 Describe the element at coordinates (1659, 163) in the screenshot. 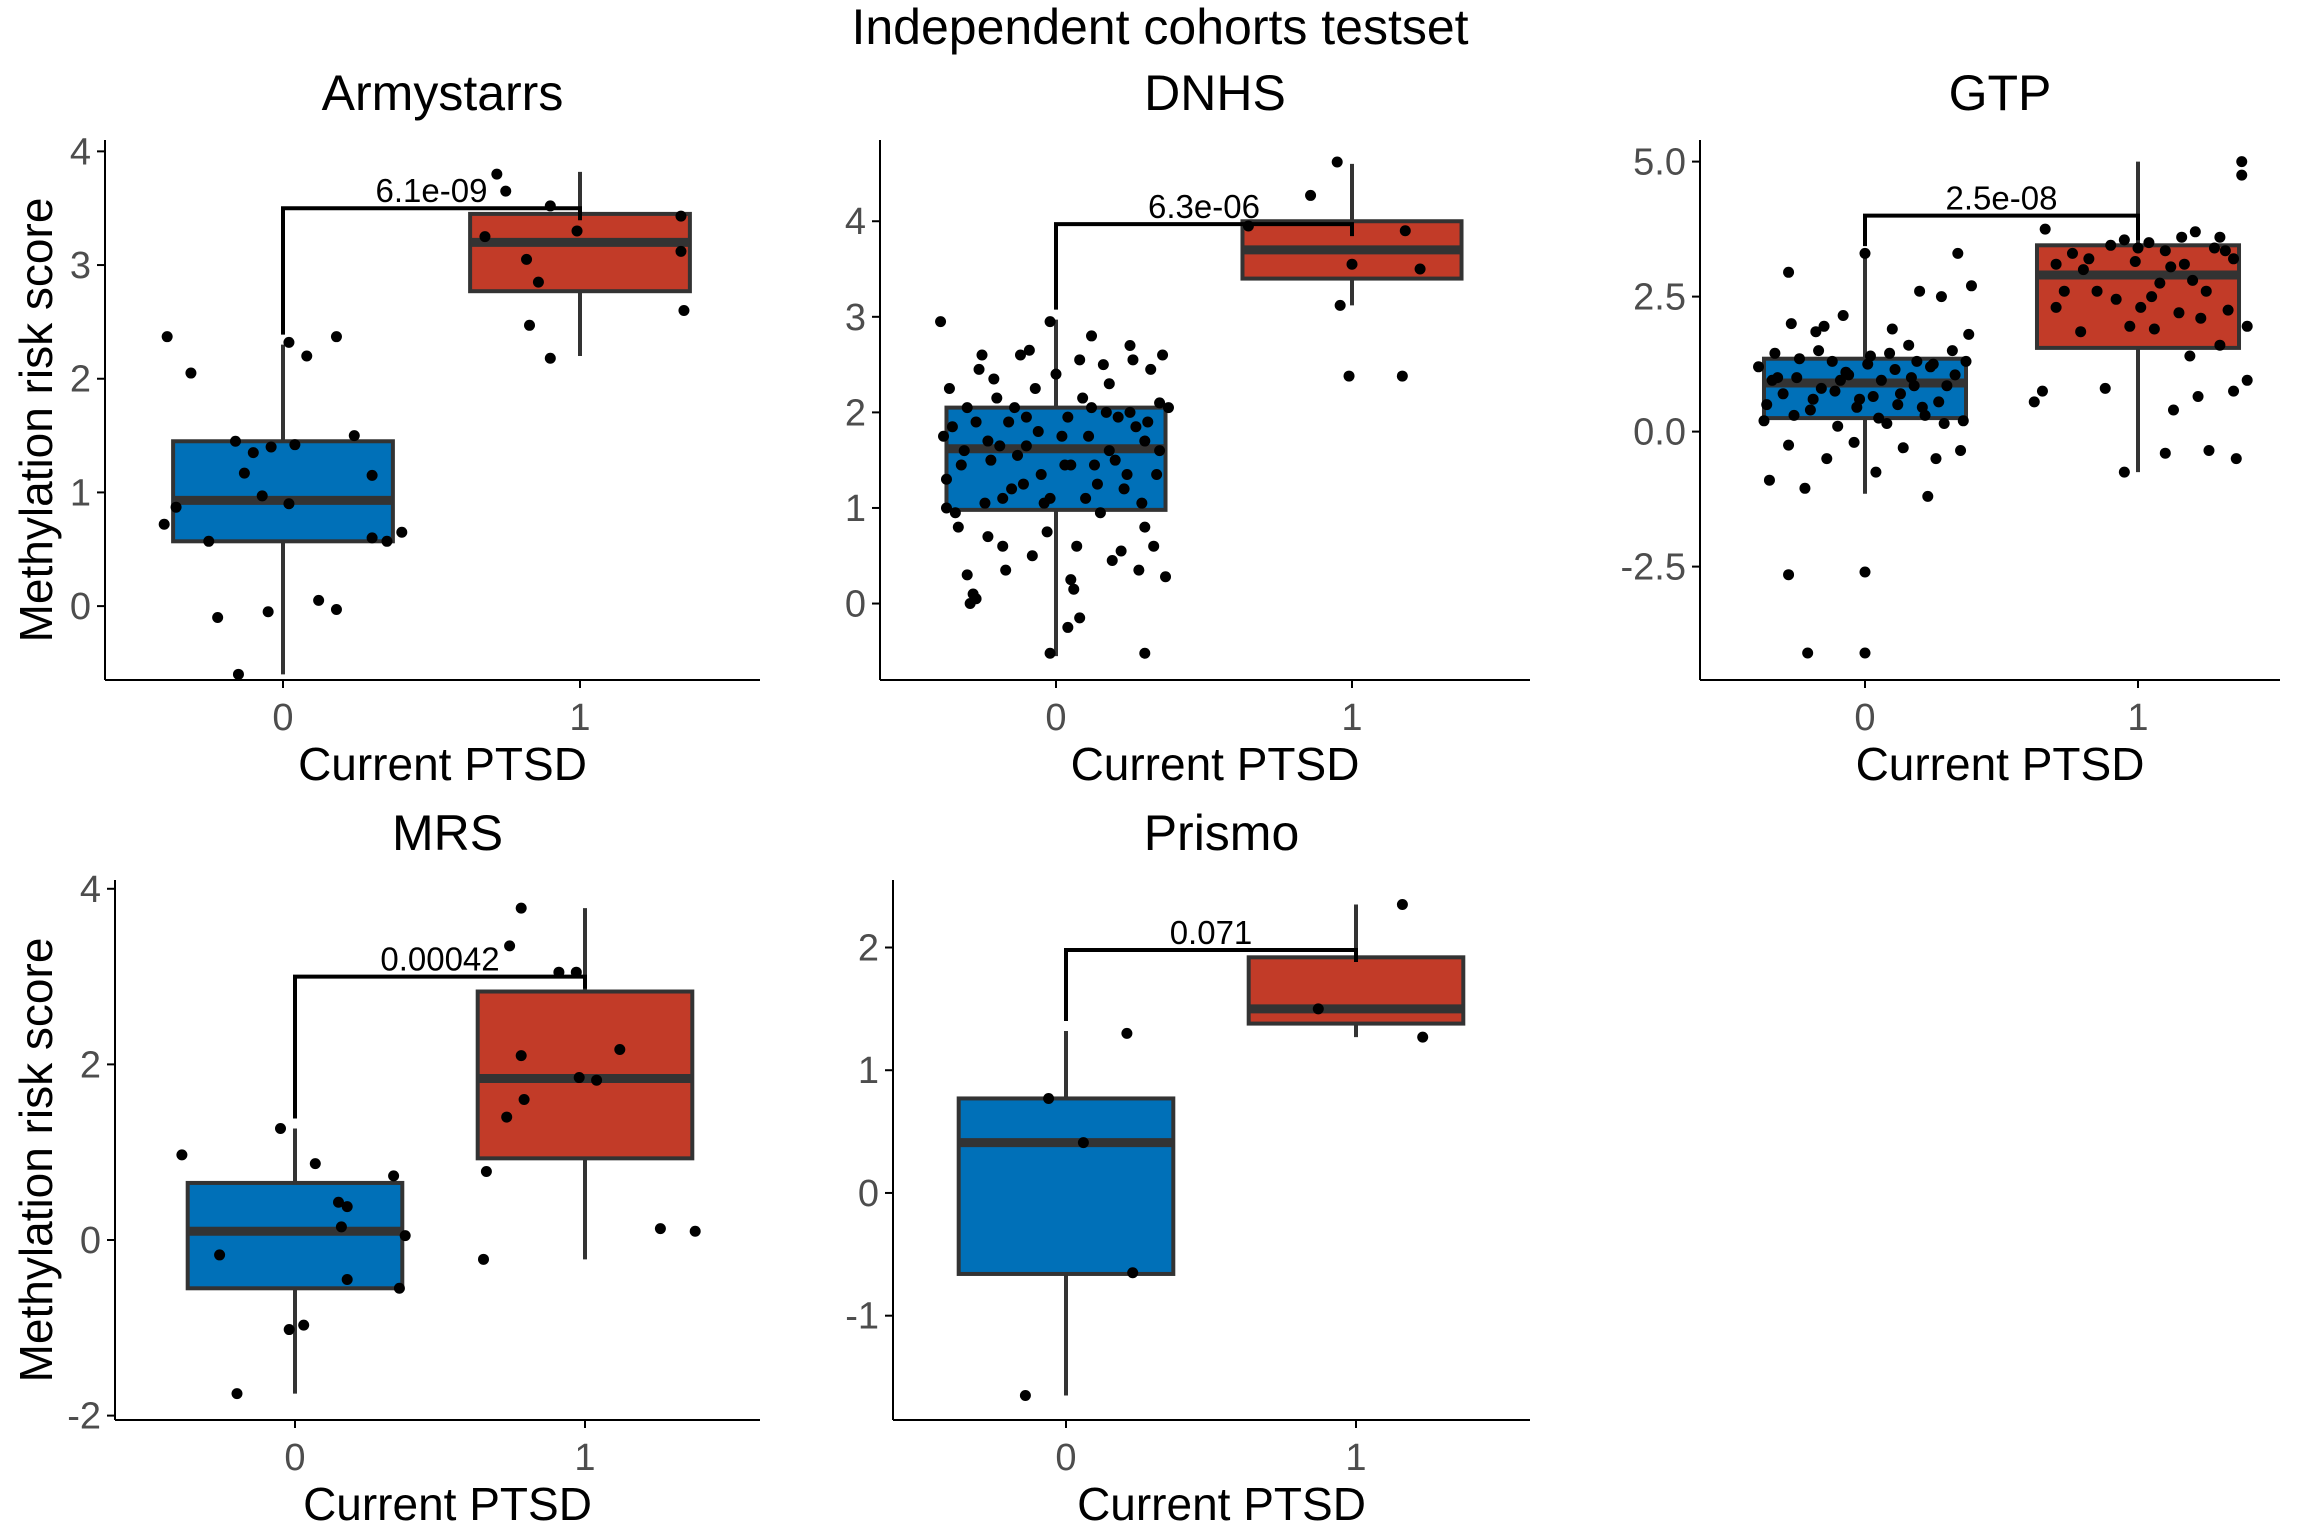

I see `y-tick-label: 5.0` at that location.